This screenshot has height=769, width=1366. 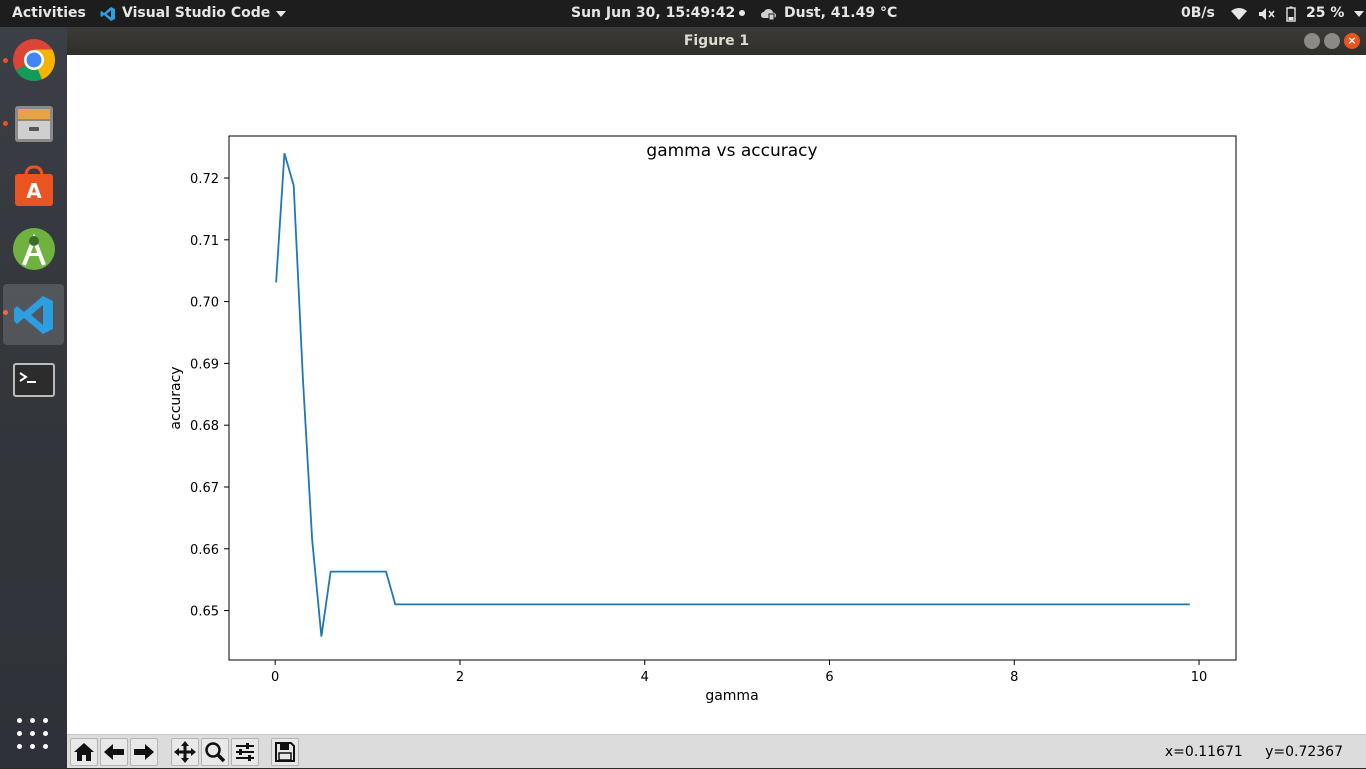 I want to click on zoom-icon, so click(x=215, y=752).